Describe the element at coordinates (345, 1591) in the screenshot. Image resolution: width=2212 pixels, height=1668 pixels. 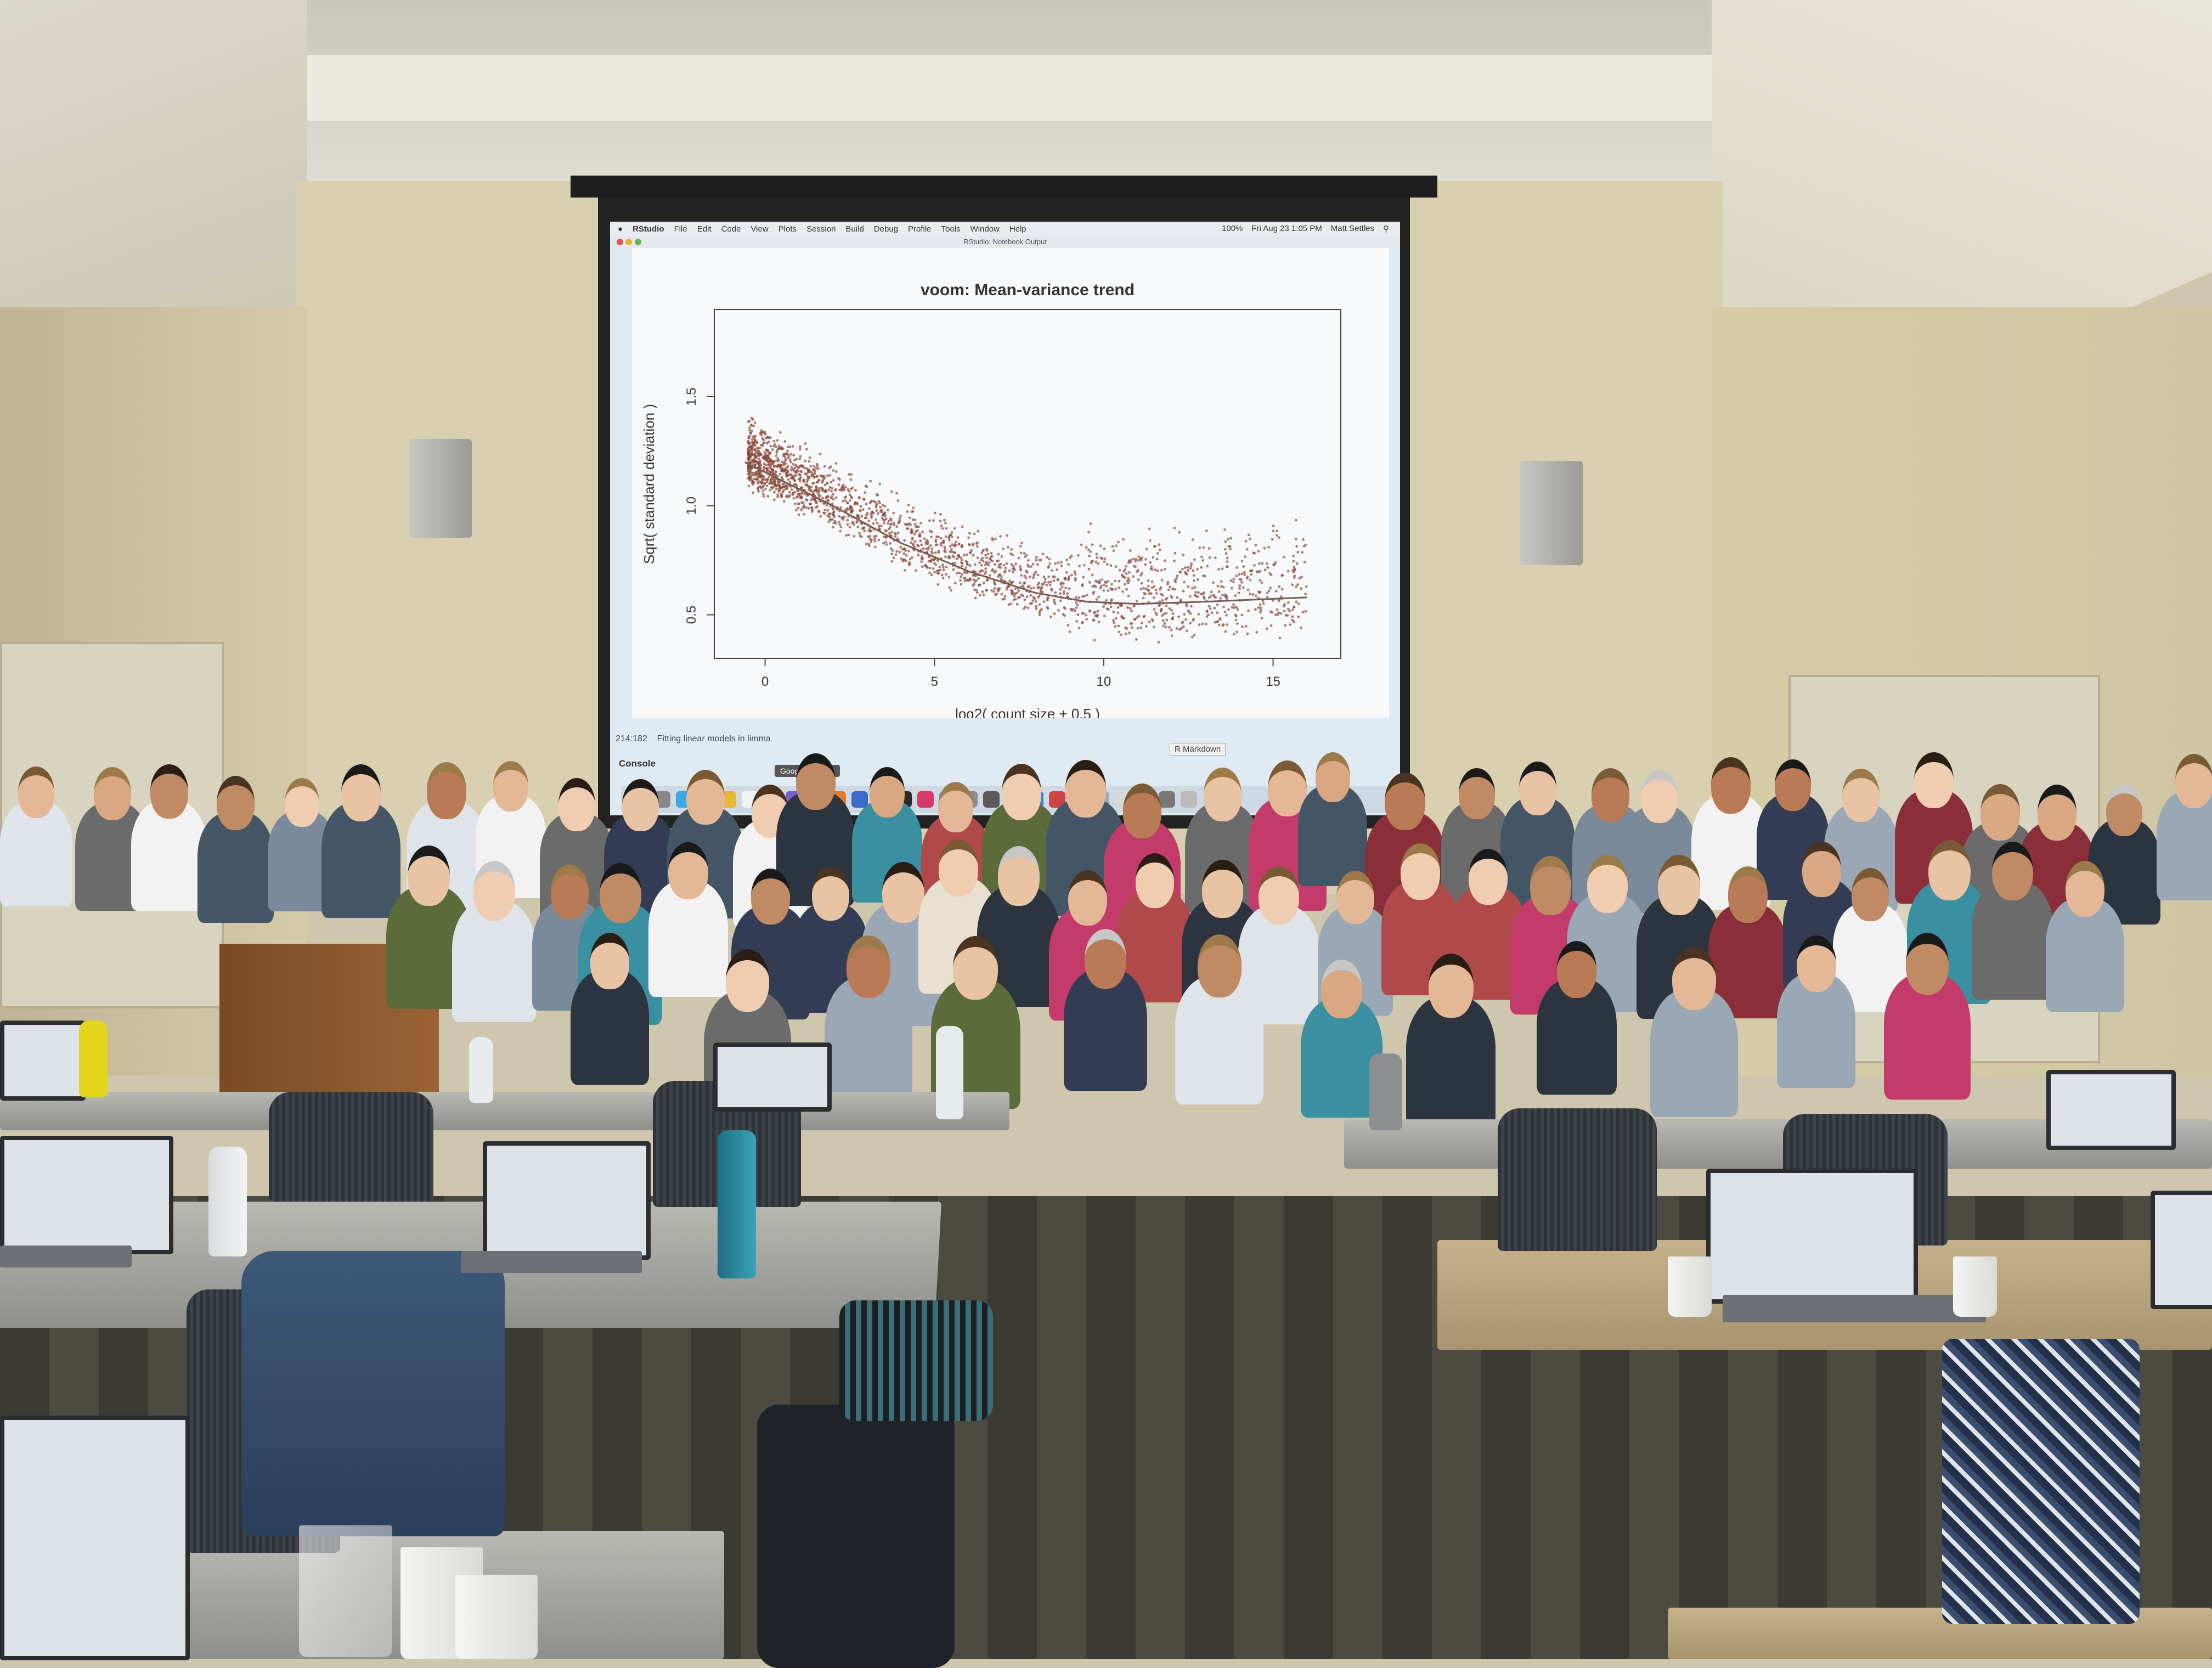
I see `plastic-cup` at that location.